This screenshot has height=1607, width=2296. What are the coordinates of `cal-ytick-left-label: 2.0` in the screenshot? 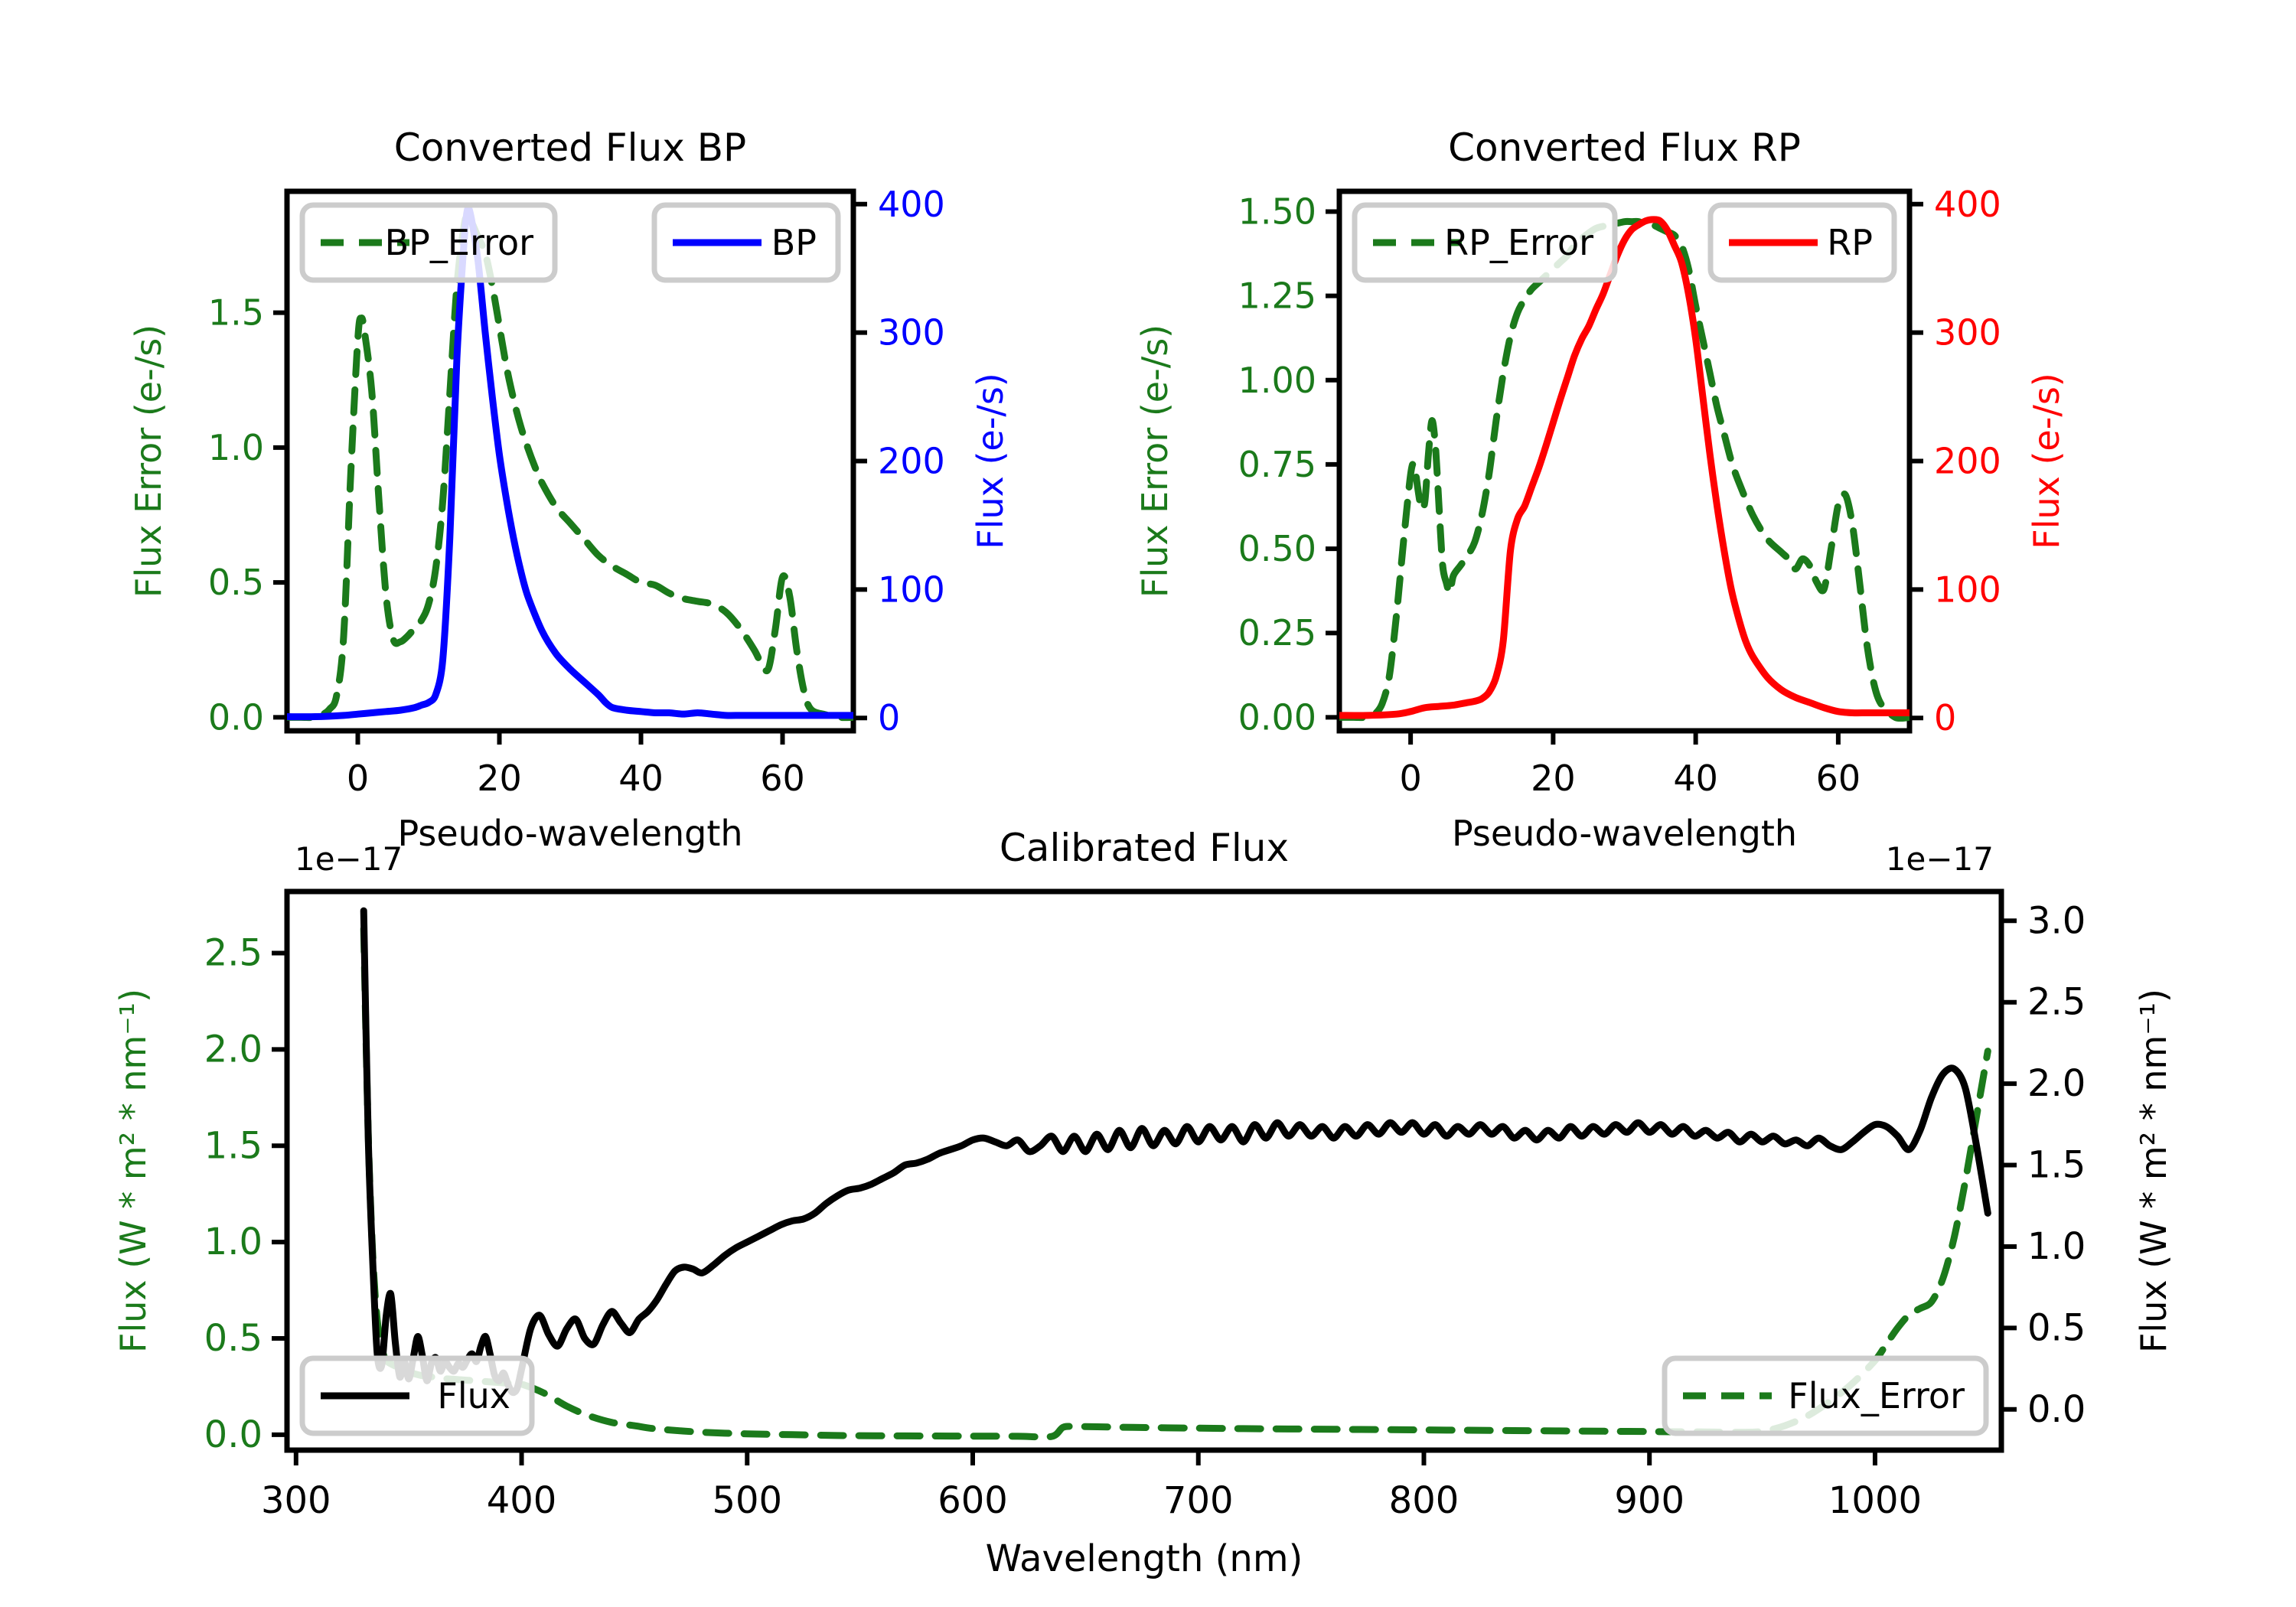 It's located at (233, 1049).